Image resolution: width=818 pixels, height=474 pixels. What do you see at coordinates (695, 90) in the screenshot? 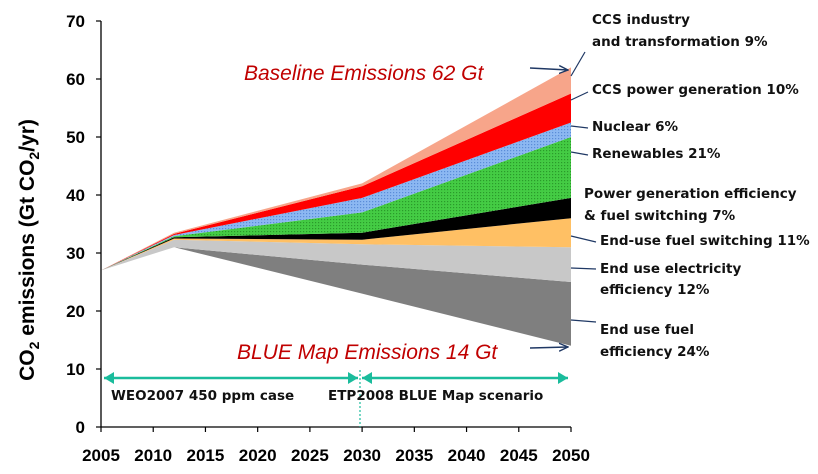
I see `annot-ccs-power: CCS power generation 10%` at bounding box center [695, 90].